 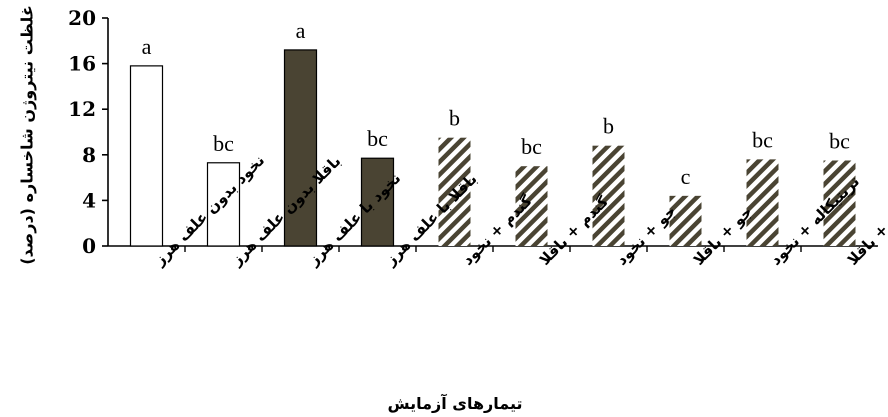 What do you see at coordinates (82, 64) in the screenshot?
I see `y-tick-label: 16` at bounding box center [82, 64].